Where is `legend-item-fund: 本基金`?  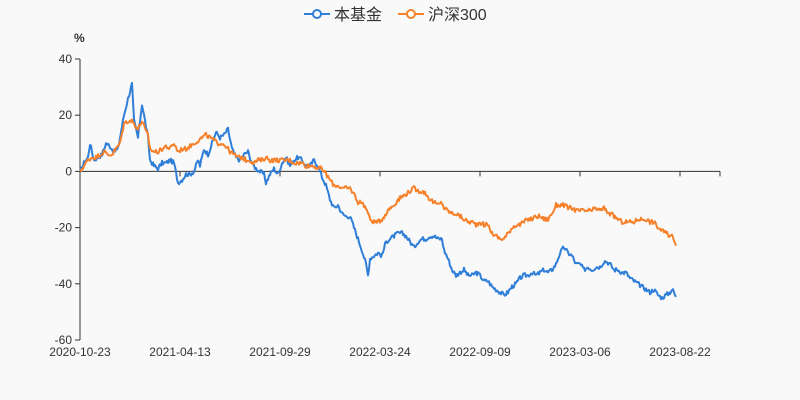
legend-item-fund: 本基金 is located at coordinates (343, 15).